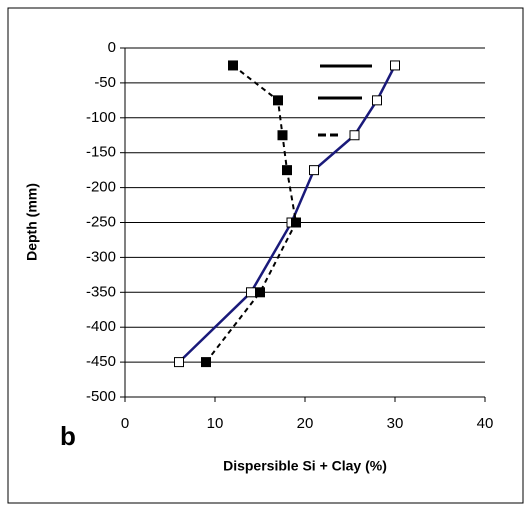  Describe the element at coordinates (305, 466) in the screenshot. I see `x-axis-label: Dispersible Si + Clay (%)` at that location.